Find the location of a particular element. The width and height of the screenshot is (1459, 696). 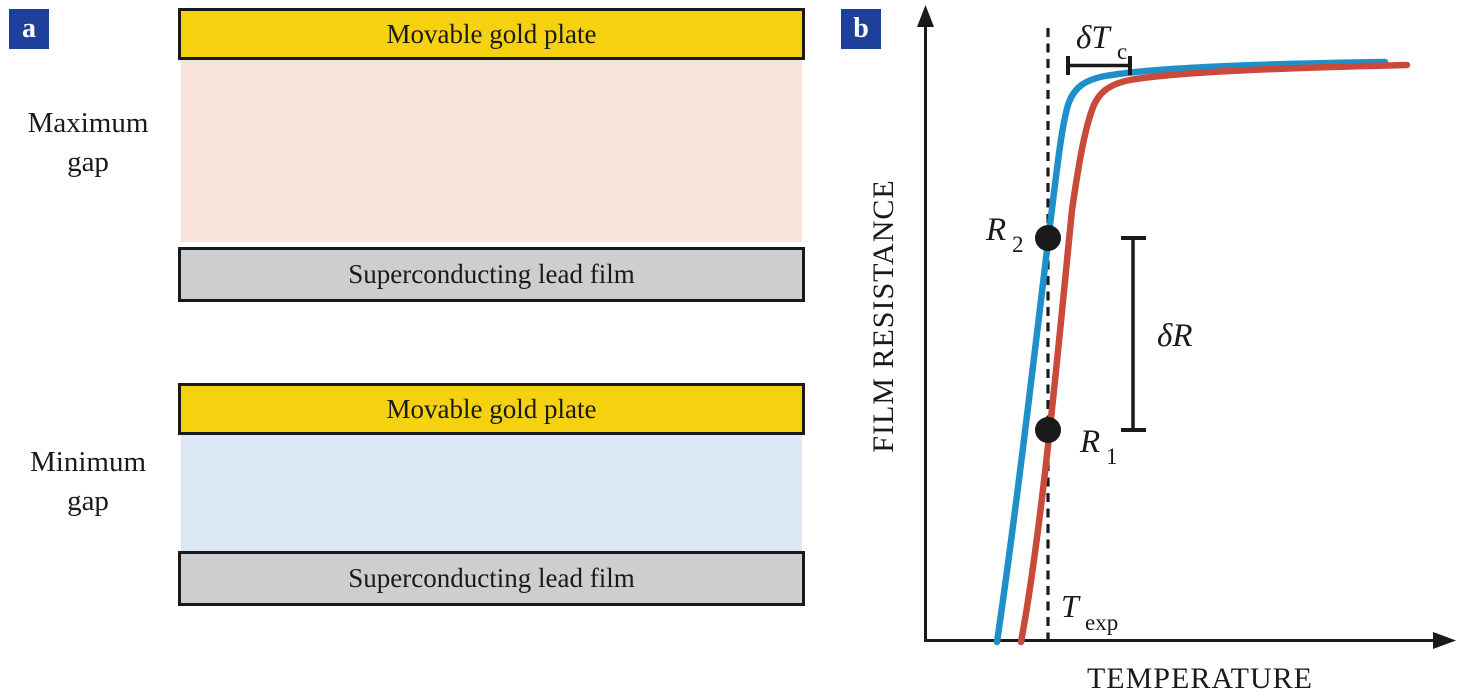

r1-data-point is located at coordinates (1048, 430).